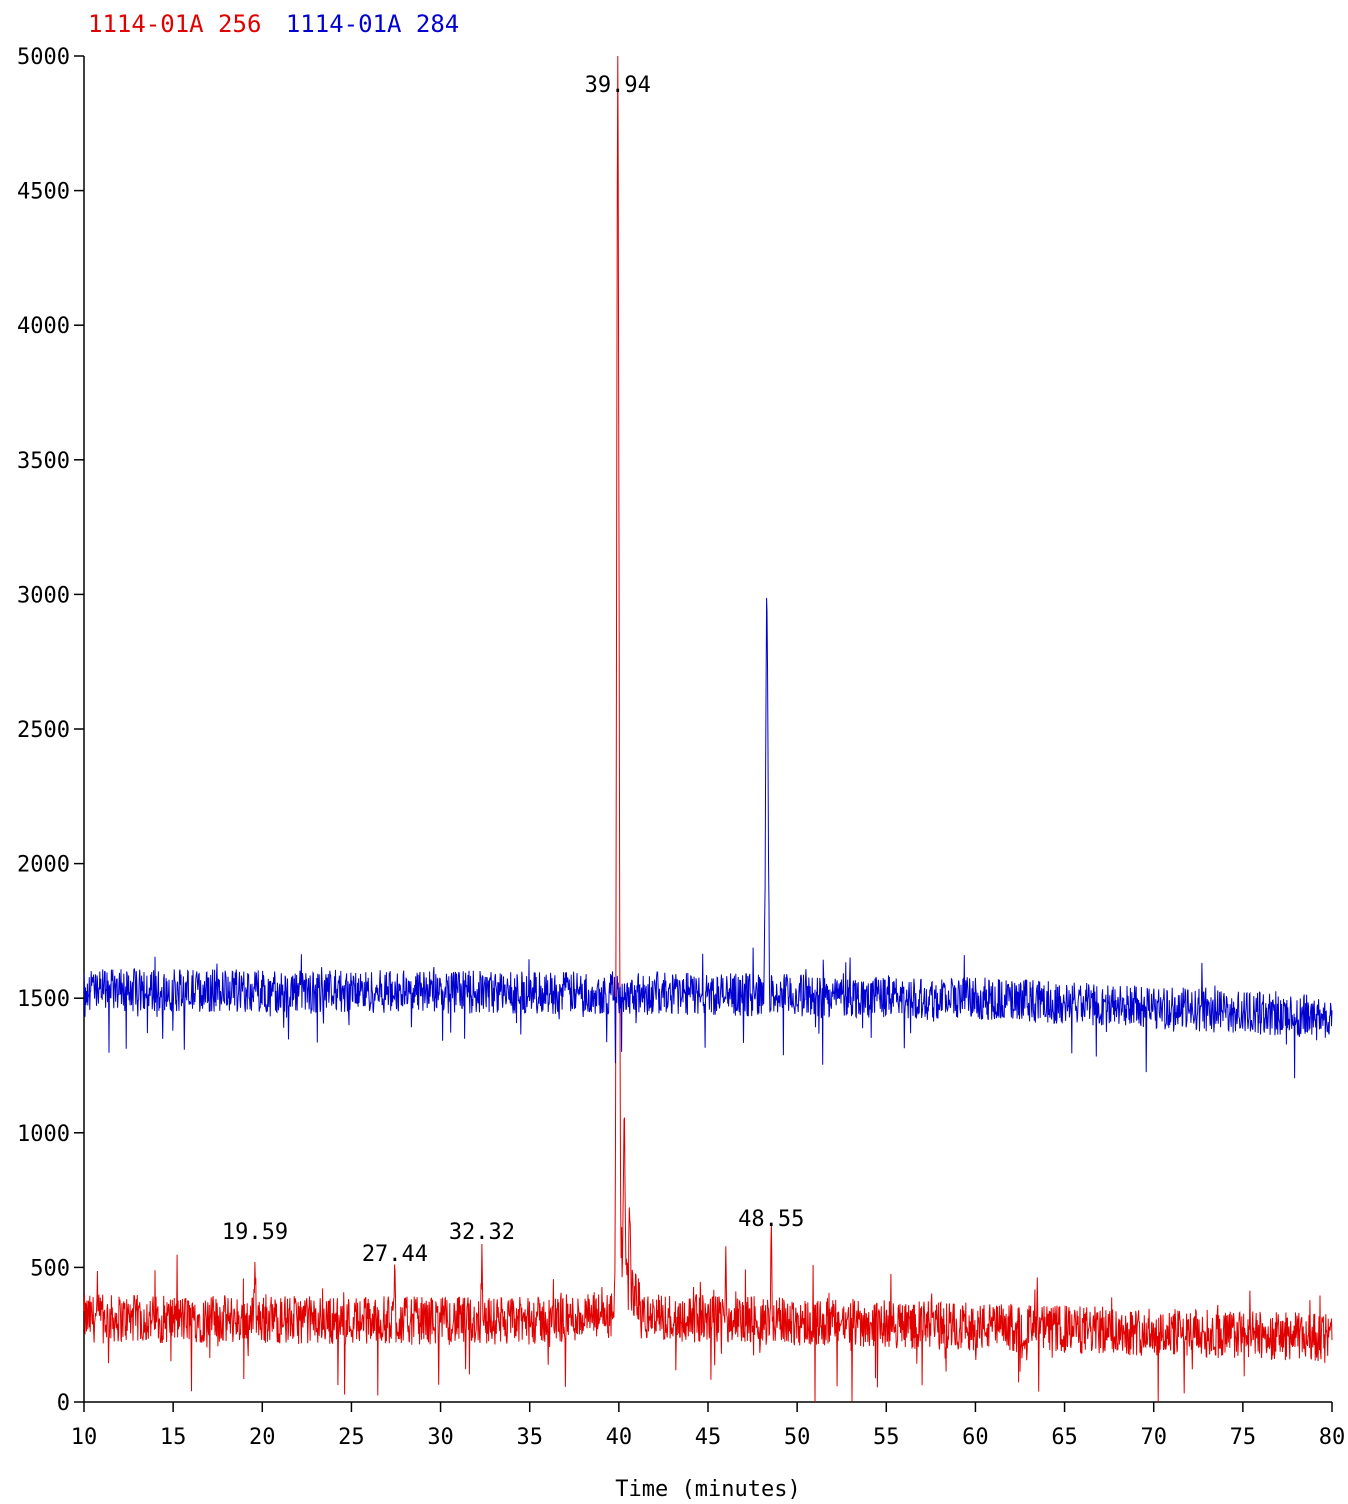 The image size is (1348, 1504). What do you see at coordinates (771, 1219) in the screenshot?
I see `peak-label: 48.55` at bounding box center [771, 1219].